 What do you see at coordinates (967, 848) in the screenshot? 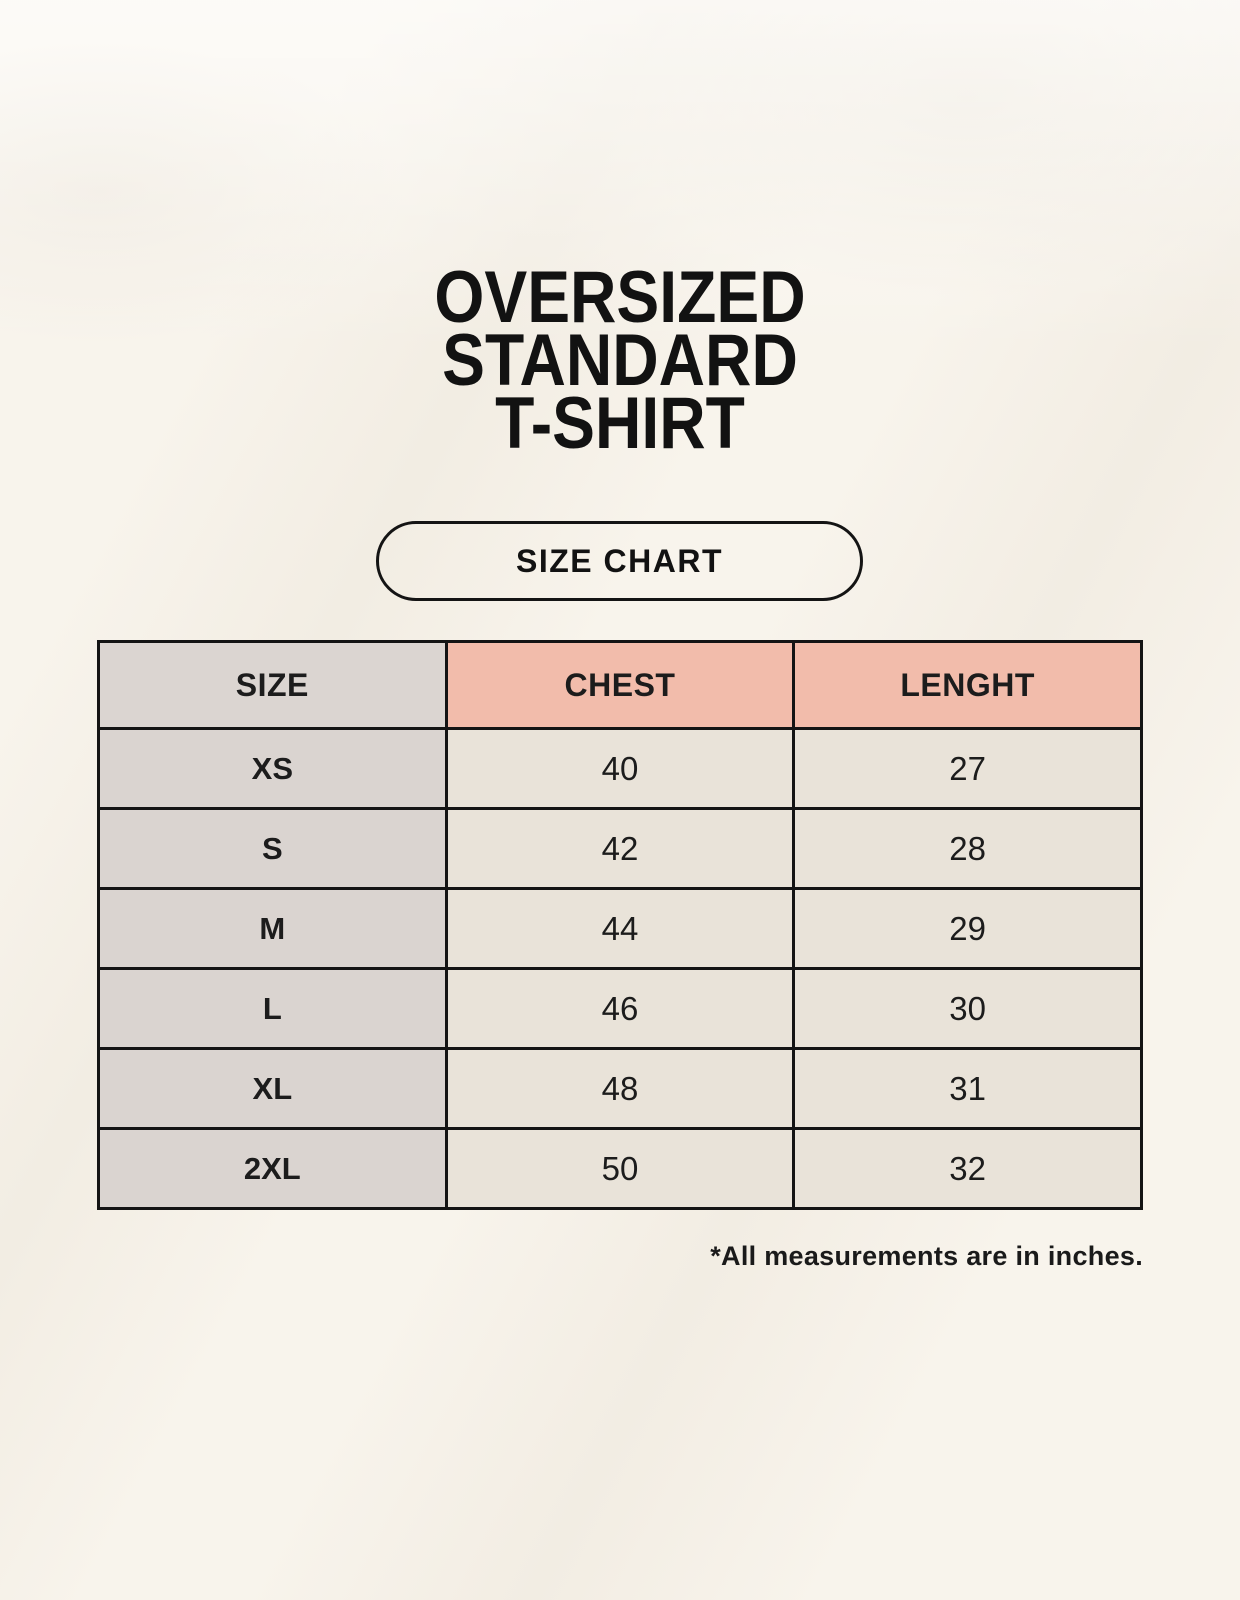
I see `cell-length-s: 28` at bounding box center [967, 848].